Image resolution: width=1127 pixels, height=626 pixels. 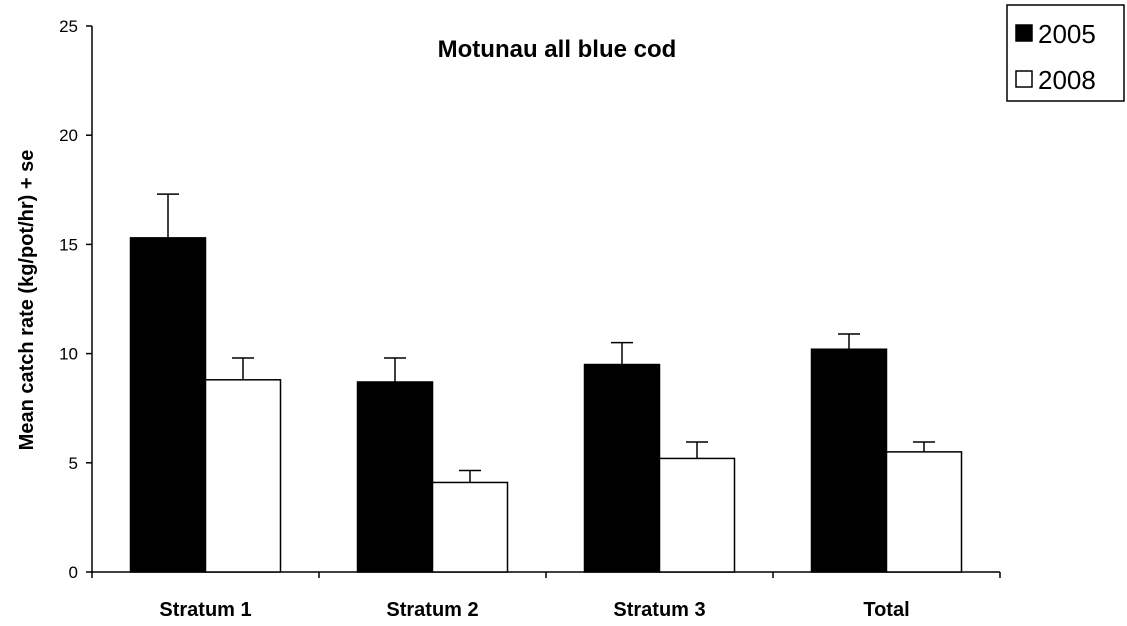 What do you see at coordinates (1065, 53) in the screenshot?
I see `legend: 2005 2008` at bounding box center [1065, 53].